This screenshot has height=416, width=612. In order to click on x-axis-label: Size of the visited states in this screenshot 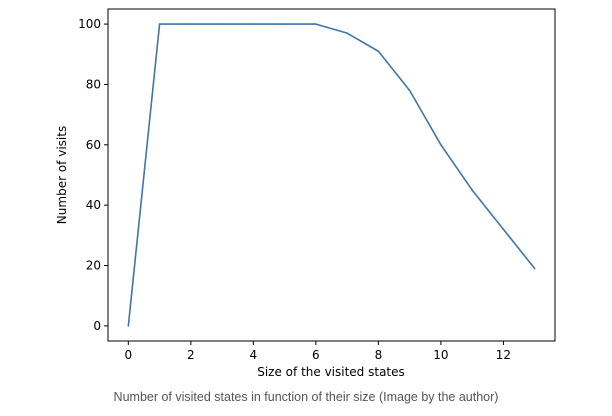, I will do `click(331, 372)`.